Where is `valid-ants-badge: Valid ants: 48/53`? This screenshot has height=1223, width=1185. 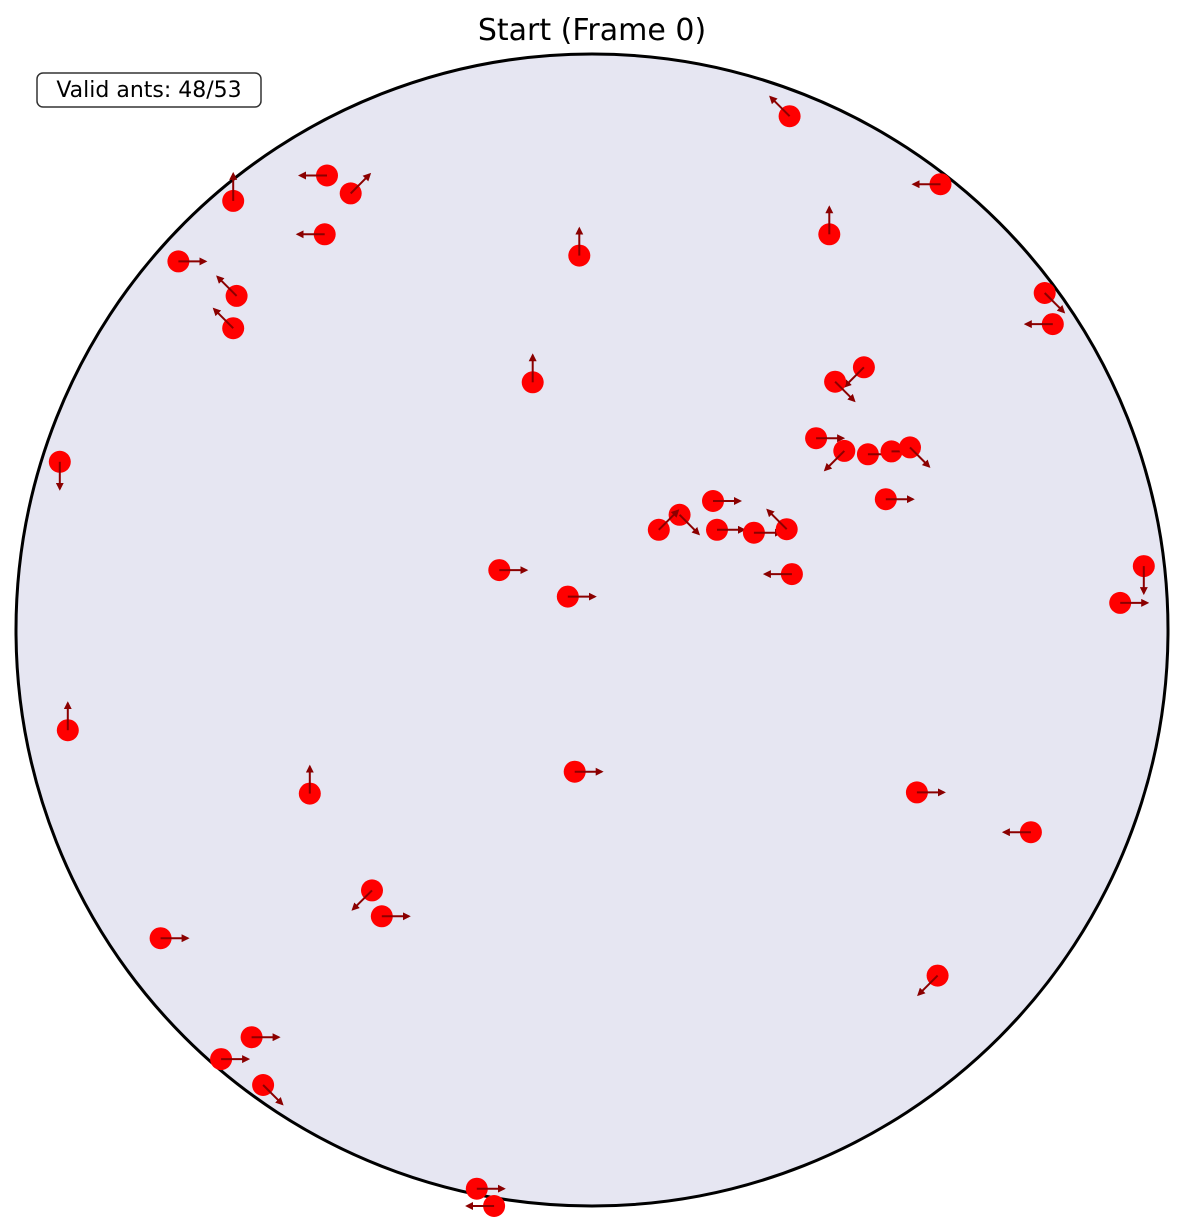
valid-ants-badge: Valid ants: 48/53 is located at coordinates (149, 90).